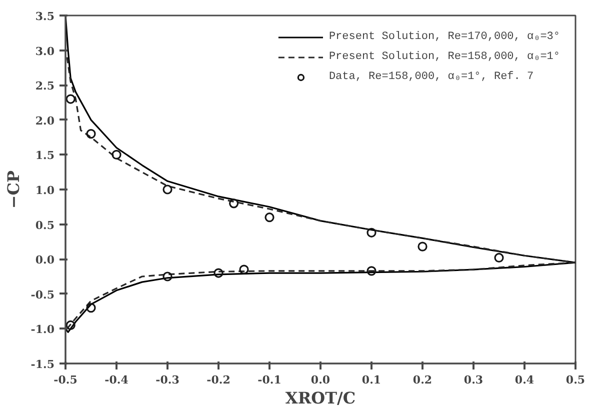  What do you see at coordinates (45, 260) in the screenshot?
I see `y-tick-label: 0.0` at bounding box center [45, 260].